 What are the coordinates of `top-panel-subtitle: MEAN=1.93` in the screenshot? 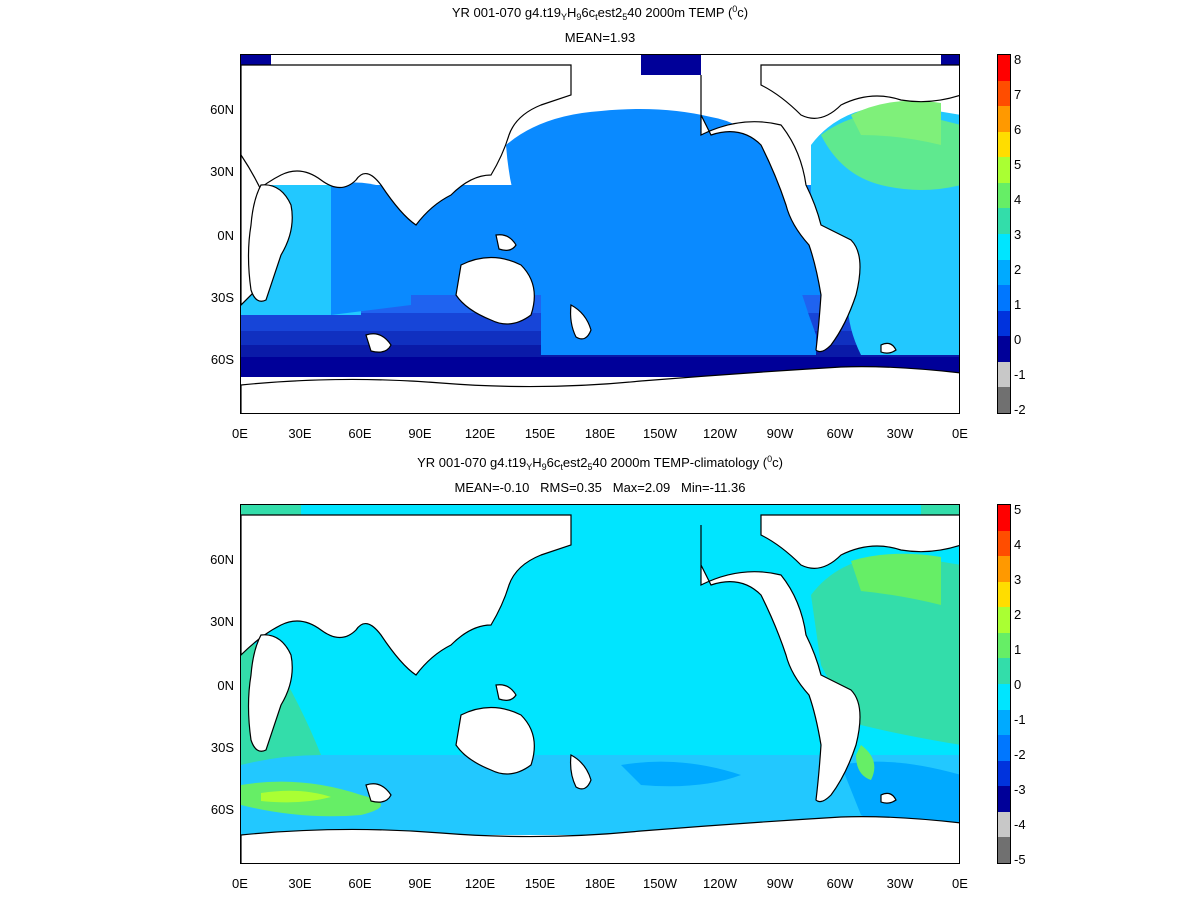 It's located at (600, 37).